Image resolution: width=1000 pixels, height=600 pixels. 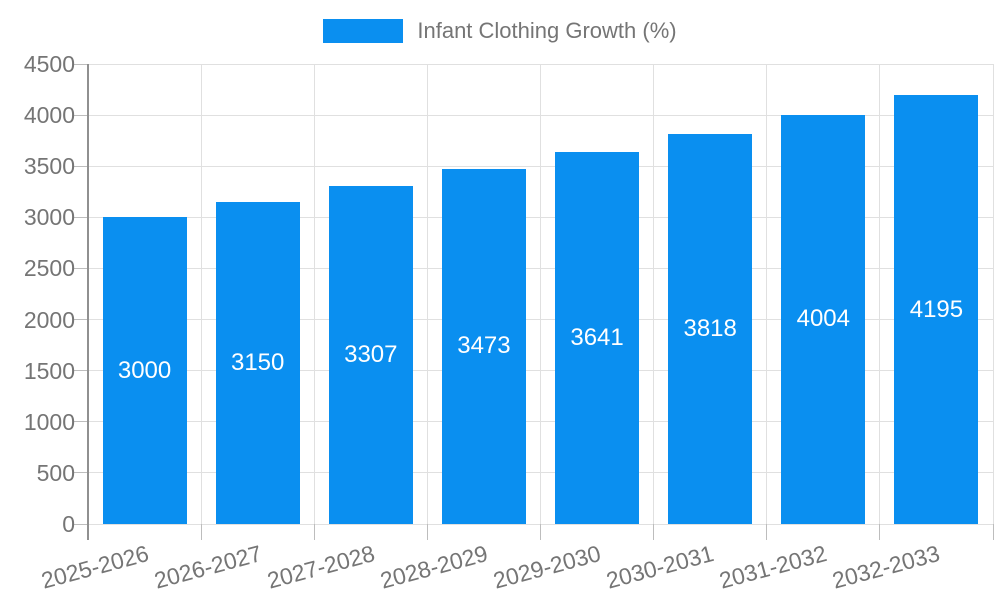 What do you see at coordinates (88, 302) in the screenshot?
I see `y-axis-line` at bounding box center [88, 302].